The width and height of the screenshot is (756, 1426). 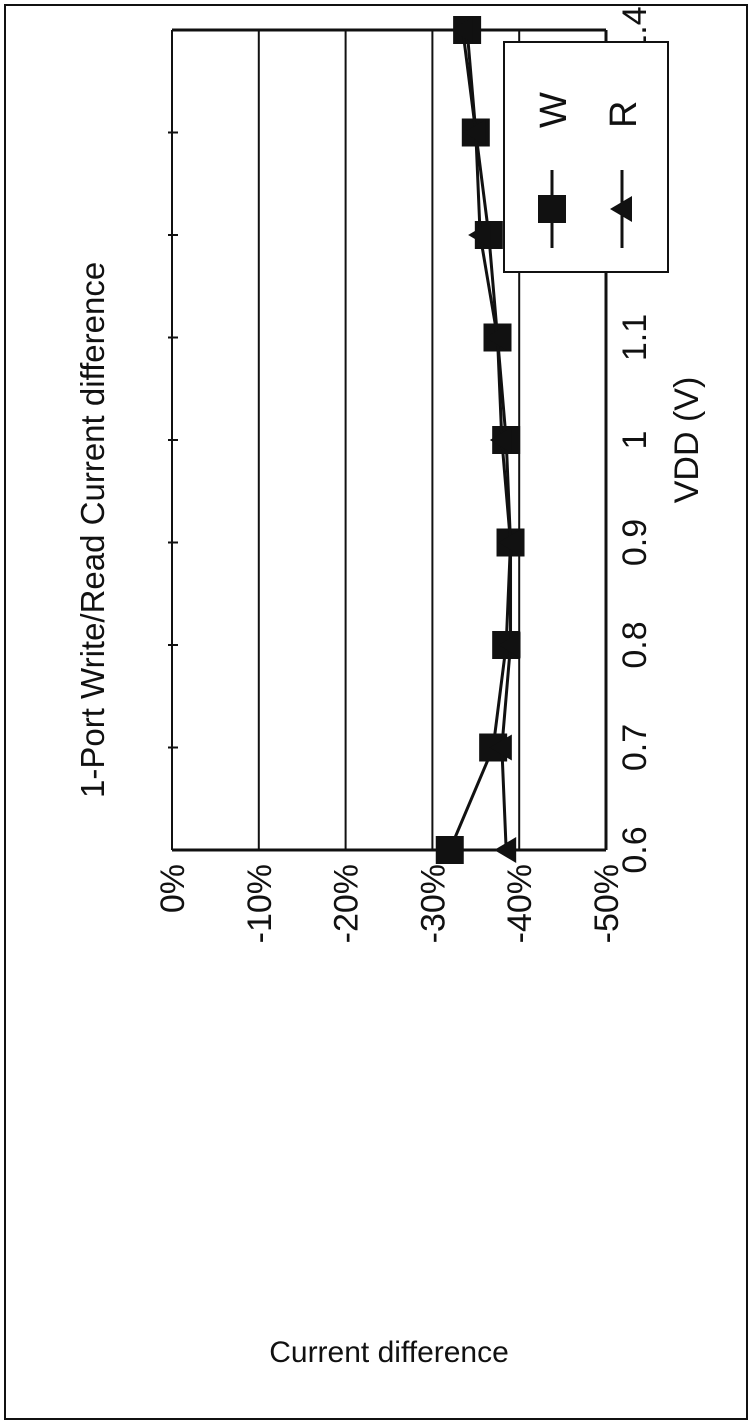 I want to click on y-tick-label: 0%, so click(x=173, y=888).